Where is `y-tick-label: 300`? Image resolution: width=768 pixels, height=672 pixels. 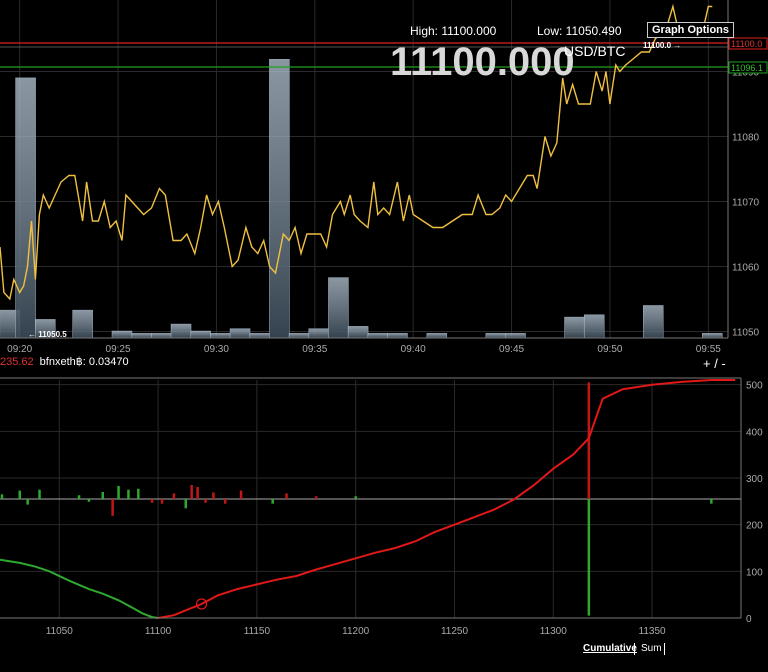
y-tick-label: 300 is located at coordinates (754, 479).